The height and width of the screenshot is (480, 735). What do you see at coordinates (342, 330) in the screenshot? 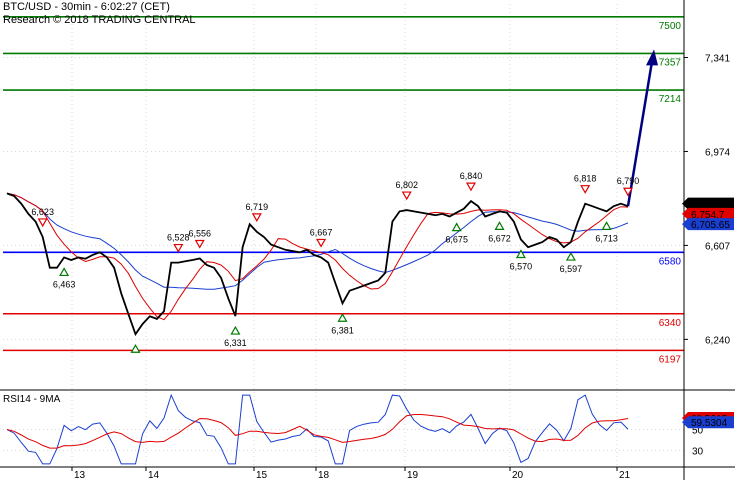
I see `swing-low-label: 6,381` at bounding box center [342, 330].